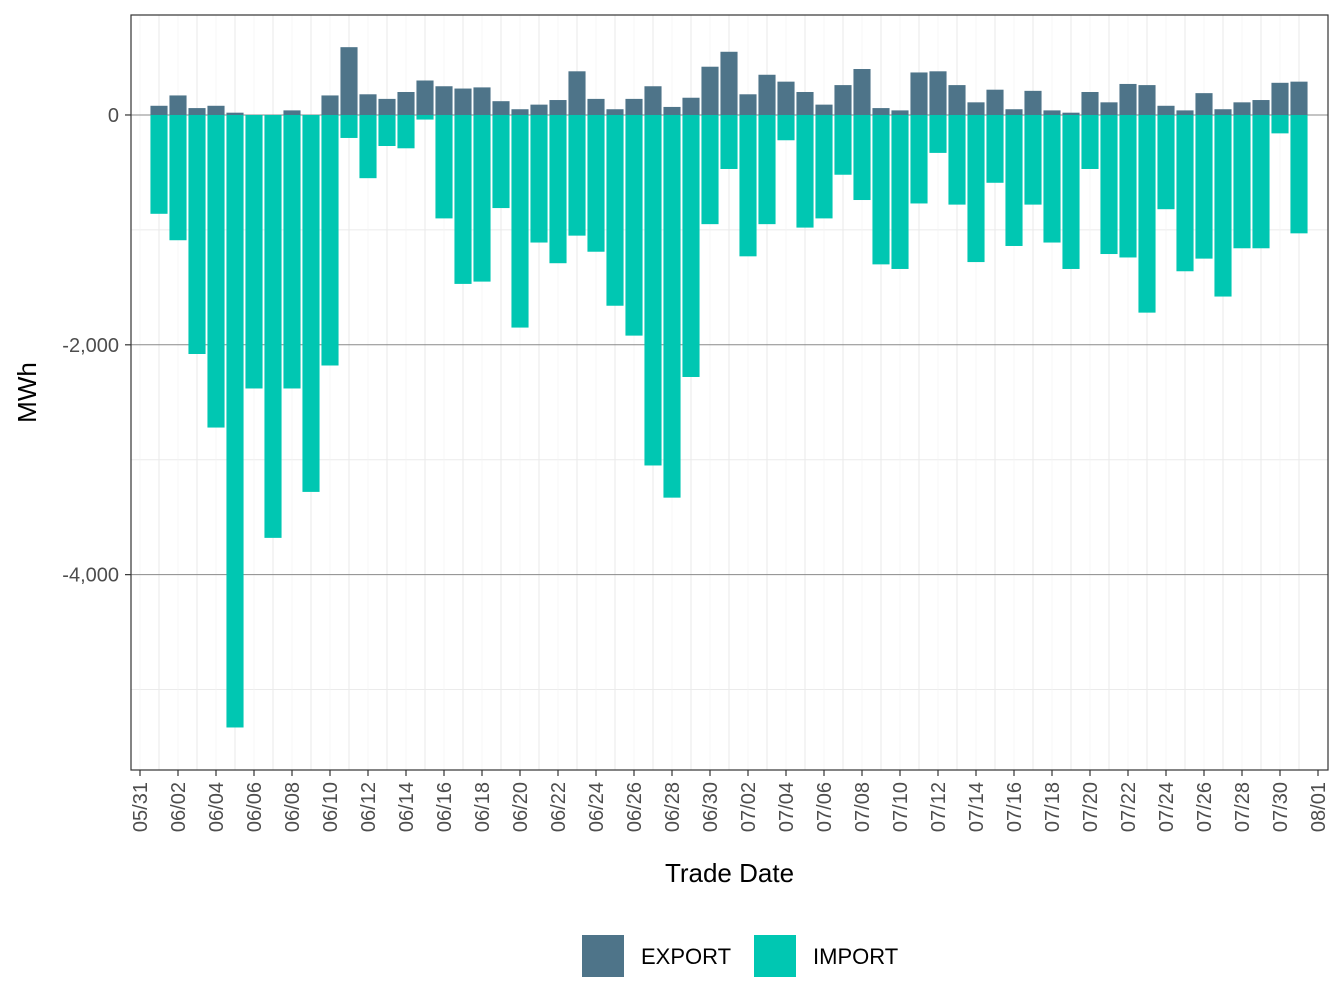 This screenshot has width=1344, height=1008. Describe the element at coordinates (521, 807) in the screenshot. I see `x-tick-label: 06/20` at that location.